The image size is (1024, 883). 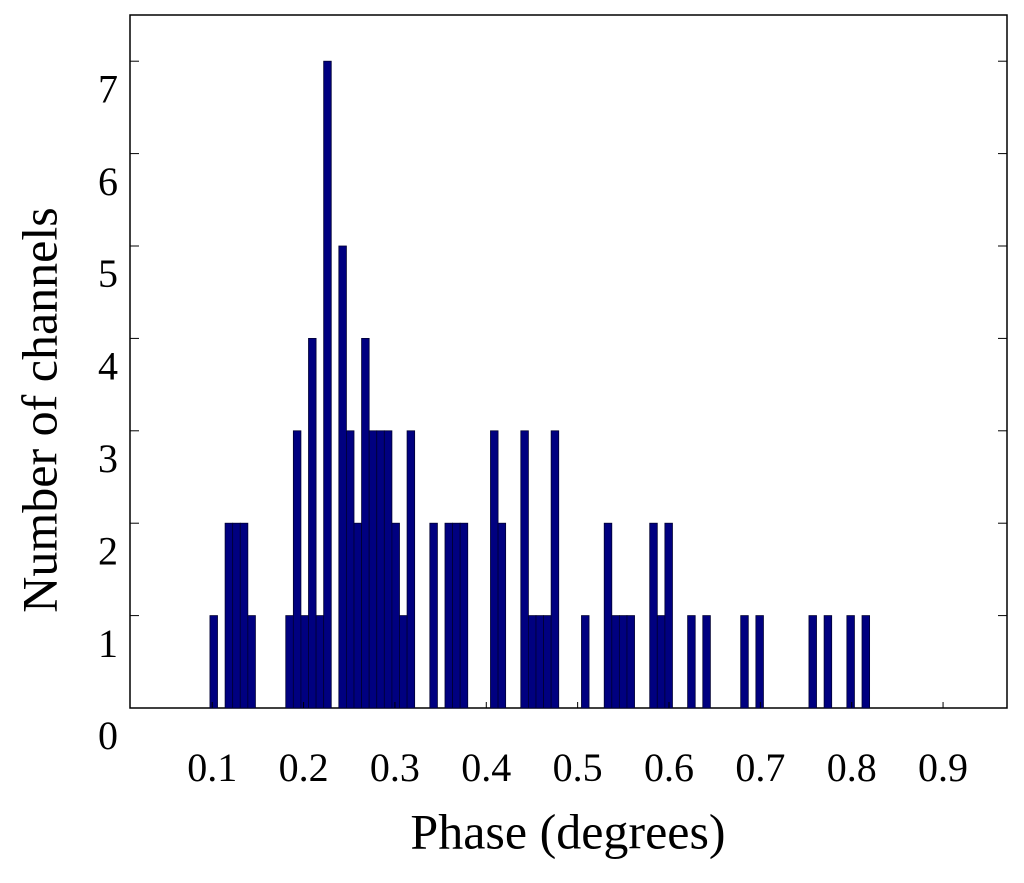 What do you see at coordinates (943, 767) in the screenshot?
I see `x-tick-label: 0.9` at bounding box center [943, 767].